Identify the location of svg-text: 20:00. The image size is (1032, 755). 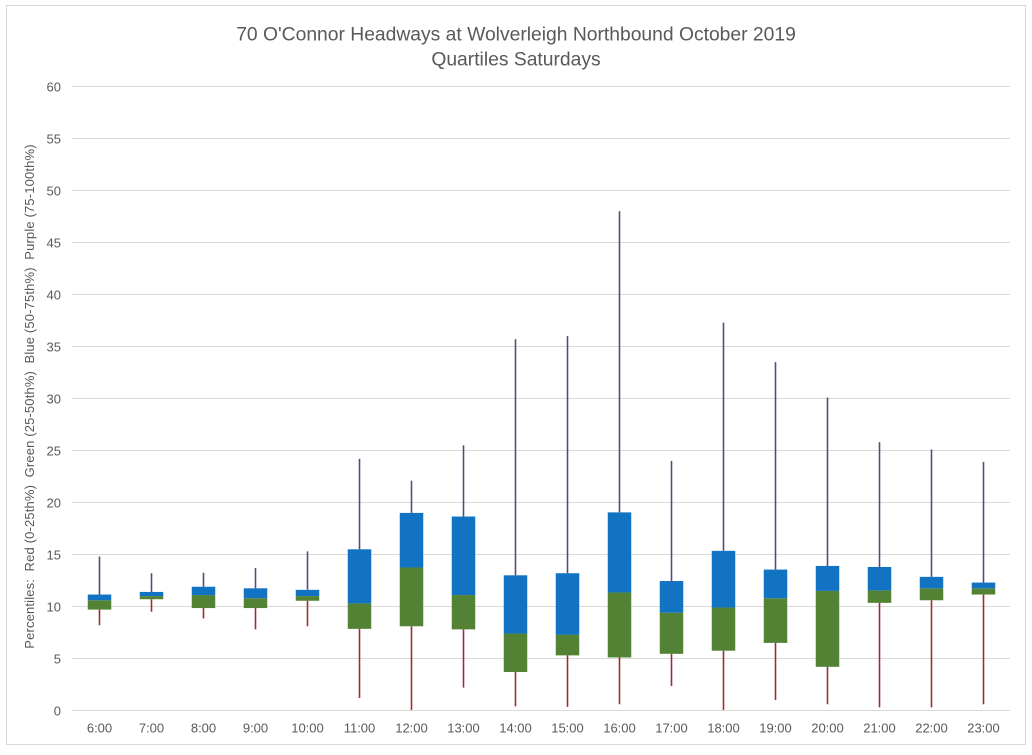
(827, 727).